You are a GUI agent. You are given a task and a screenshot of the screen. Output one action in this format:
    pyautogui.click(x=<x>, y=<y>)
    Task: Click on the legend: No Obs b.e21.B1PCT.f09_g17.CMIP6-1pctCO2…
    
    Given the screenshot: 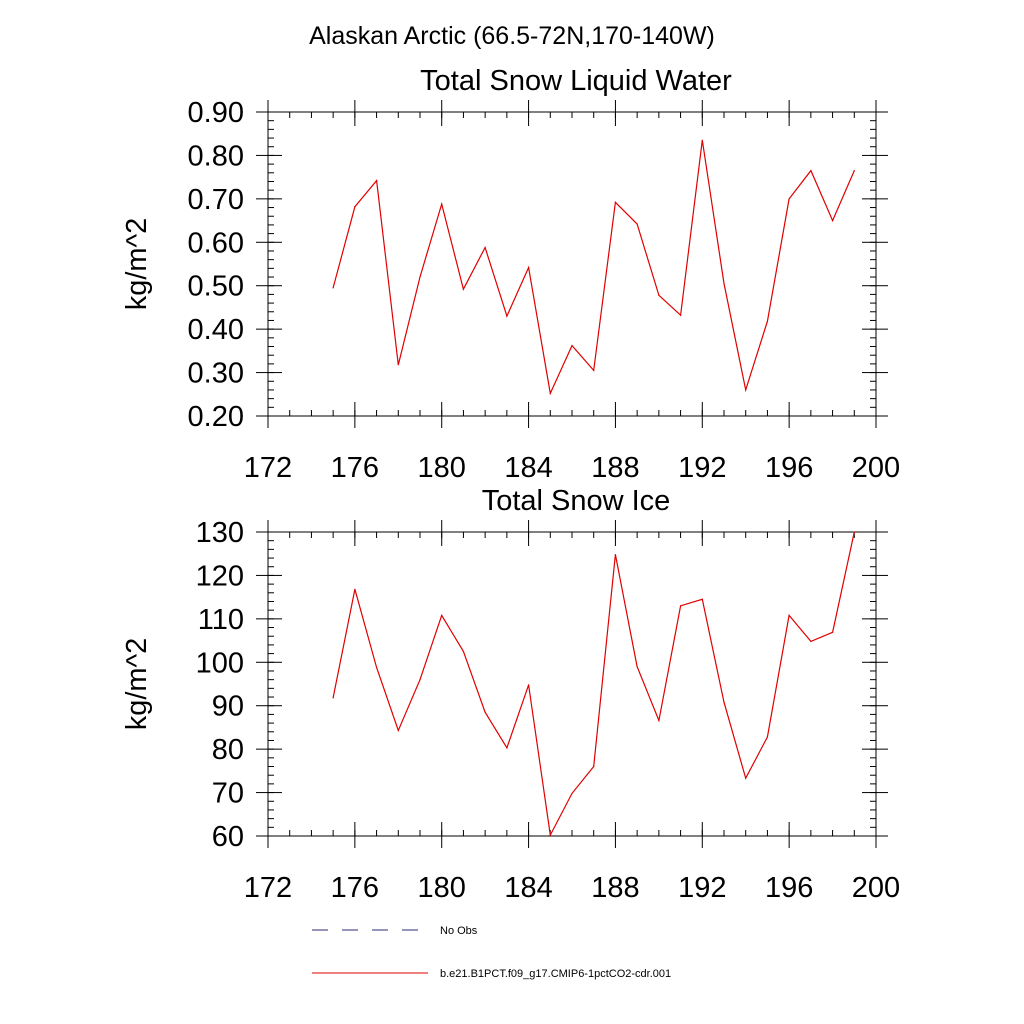 What is the action you would take?
    pyautogui.click(x=491, y=952)
    